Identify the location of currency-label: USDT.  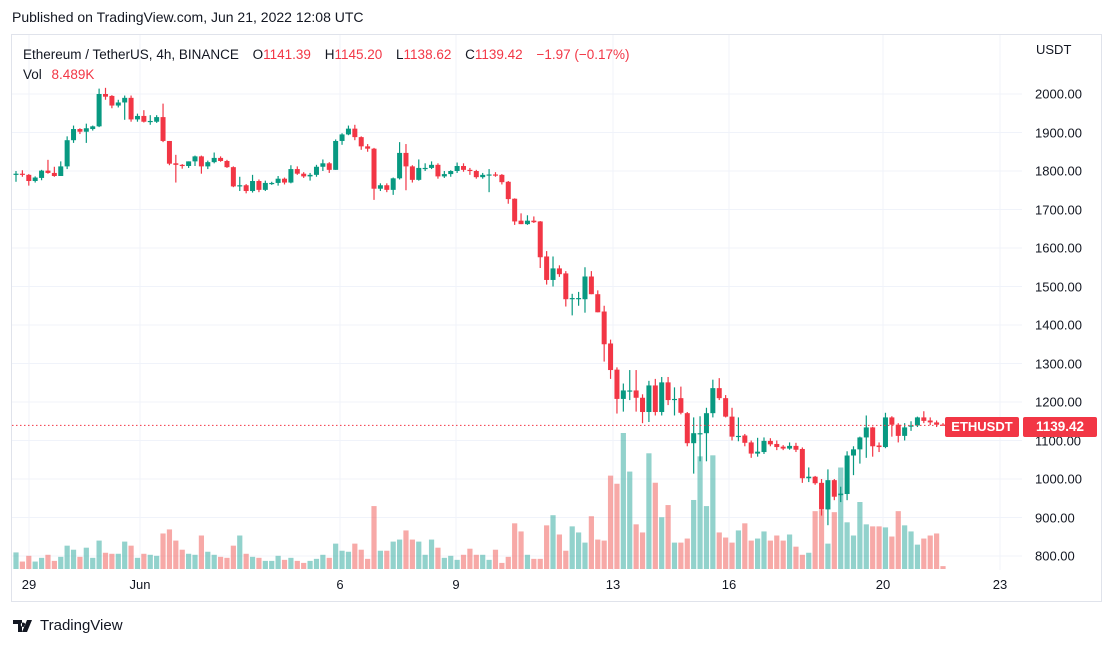
(1054, 49).